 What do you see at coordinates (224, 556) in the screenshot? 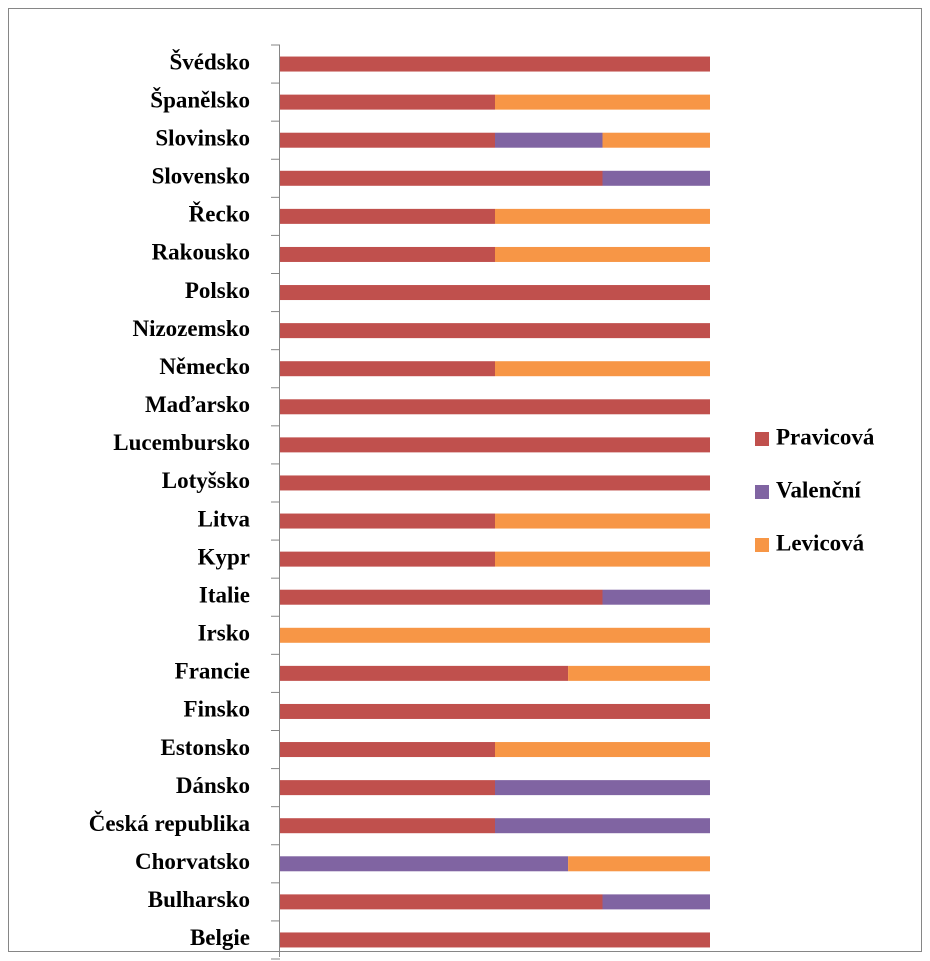
I see `y-tick-label: Kypr` at bounding box center [224, 556].